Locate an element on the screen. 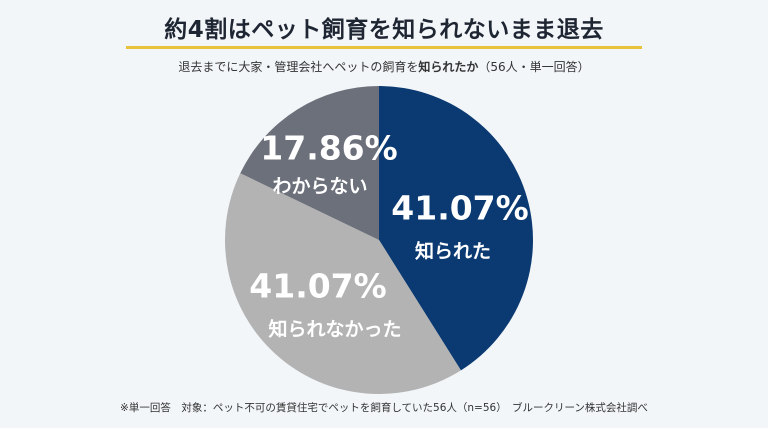 Image resolution: width=768 pixels, height=428 pixels. subtitle-suffix: （56人・単一回答） is located at coordinates (534, 67).